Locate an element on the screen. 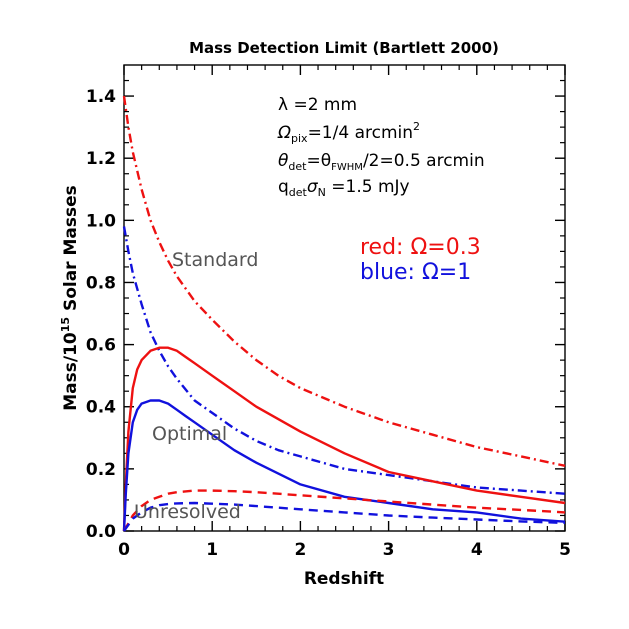 This screenshot has width=629, height=629. x-tick-label: 2 is located at coordinates (300, 550).